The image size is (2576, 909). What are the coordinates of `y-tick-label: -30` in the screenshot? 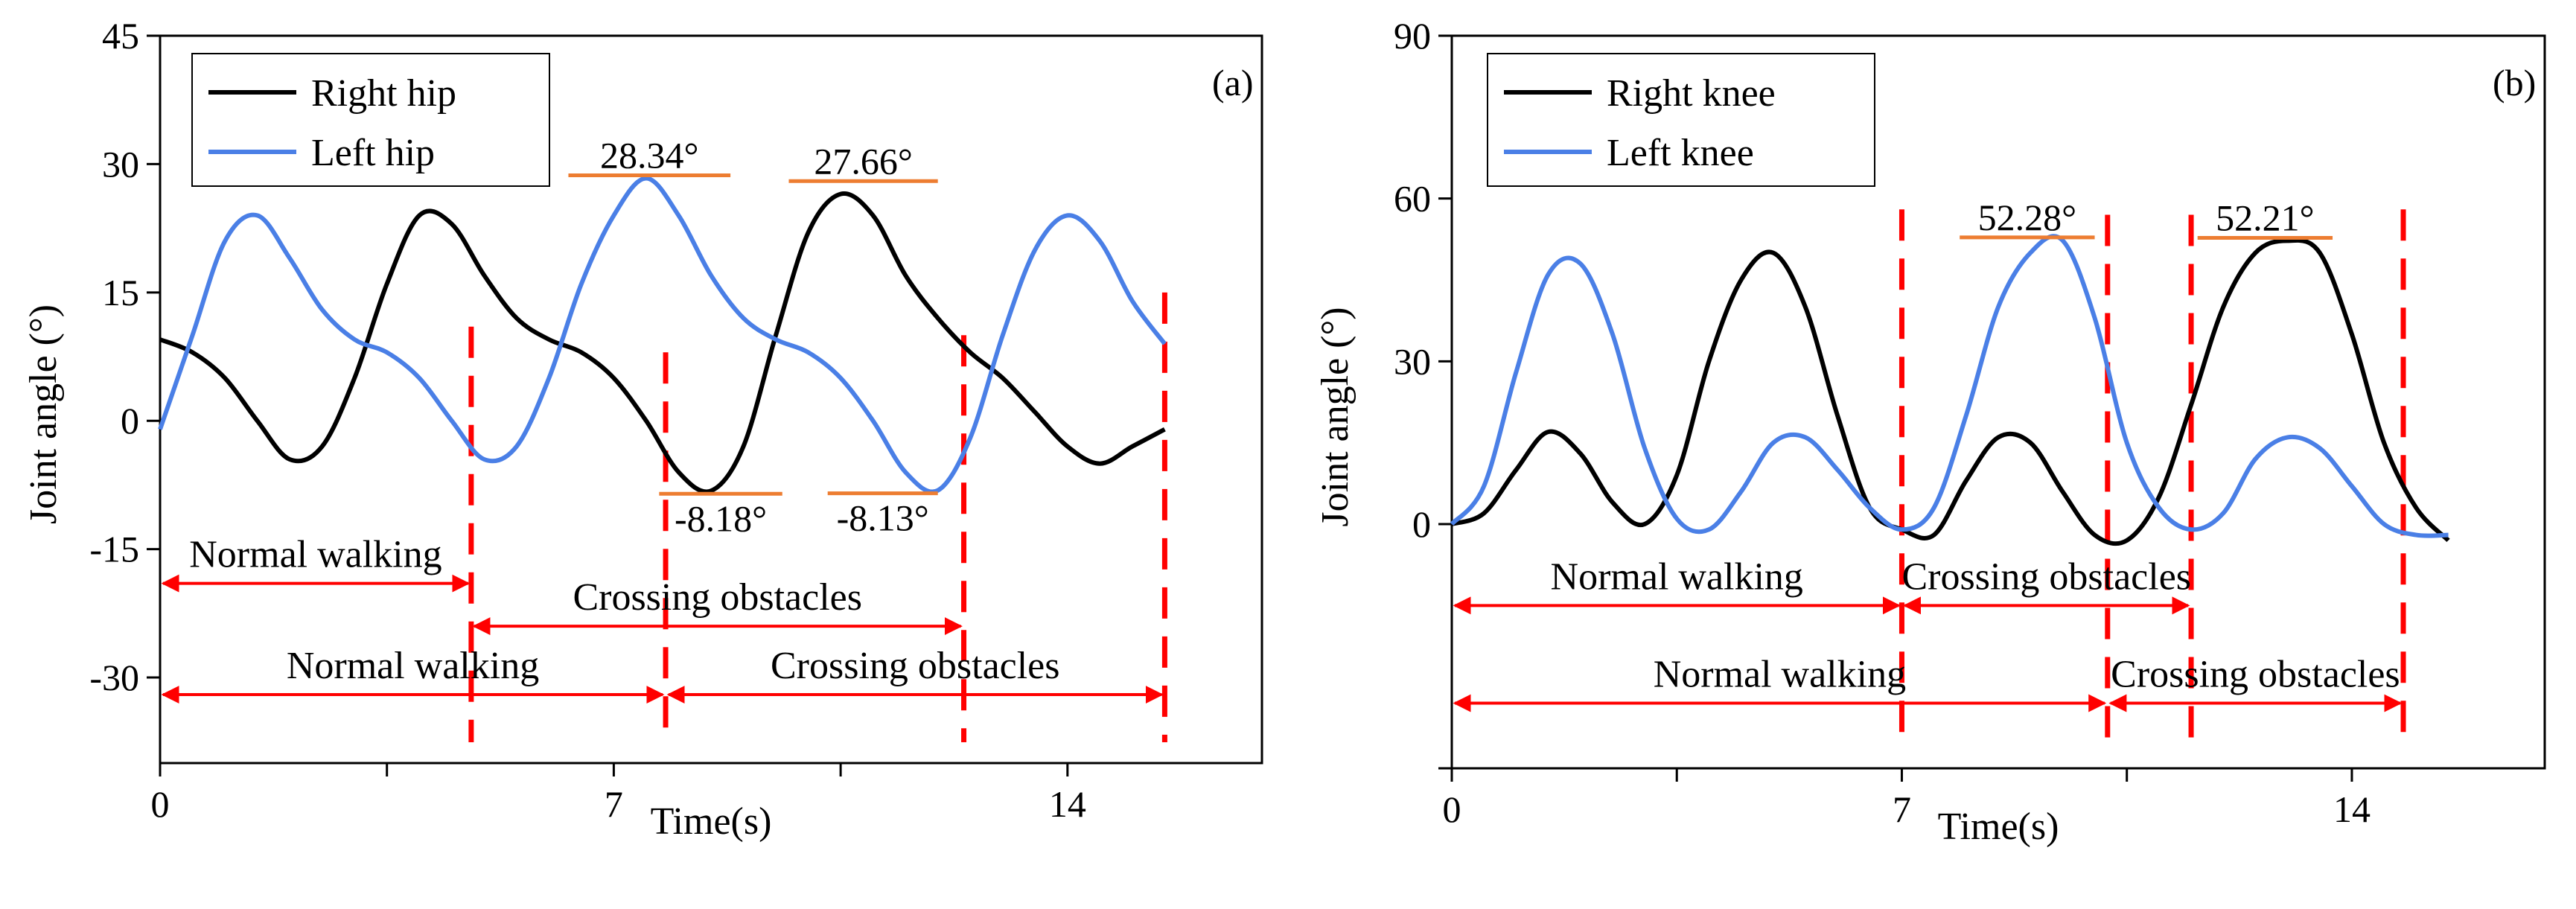 It's located at (114, 677).